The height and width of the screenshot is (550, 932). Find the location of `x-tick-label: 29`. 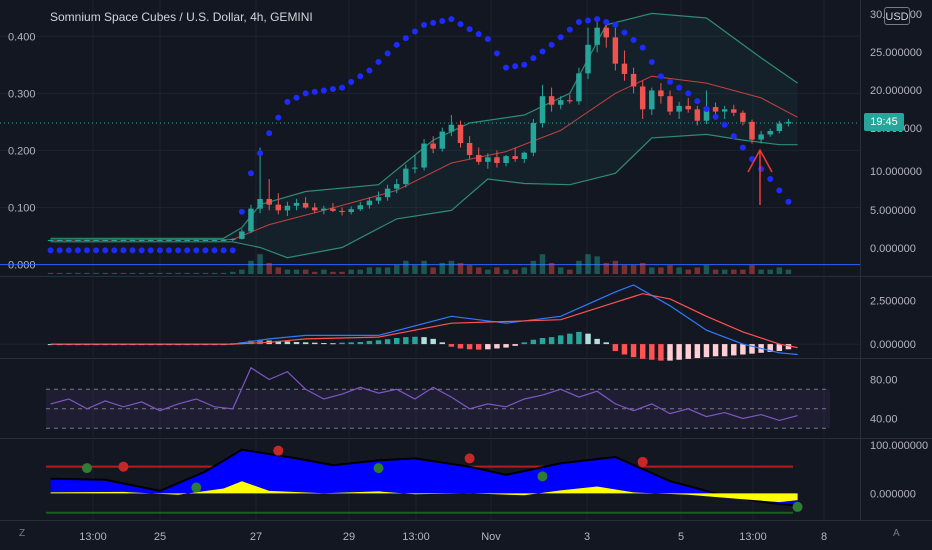

x-tick-label: 29 is located at coordinates (349, 537).